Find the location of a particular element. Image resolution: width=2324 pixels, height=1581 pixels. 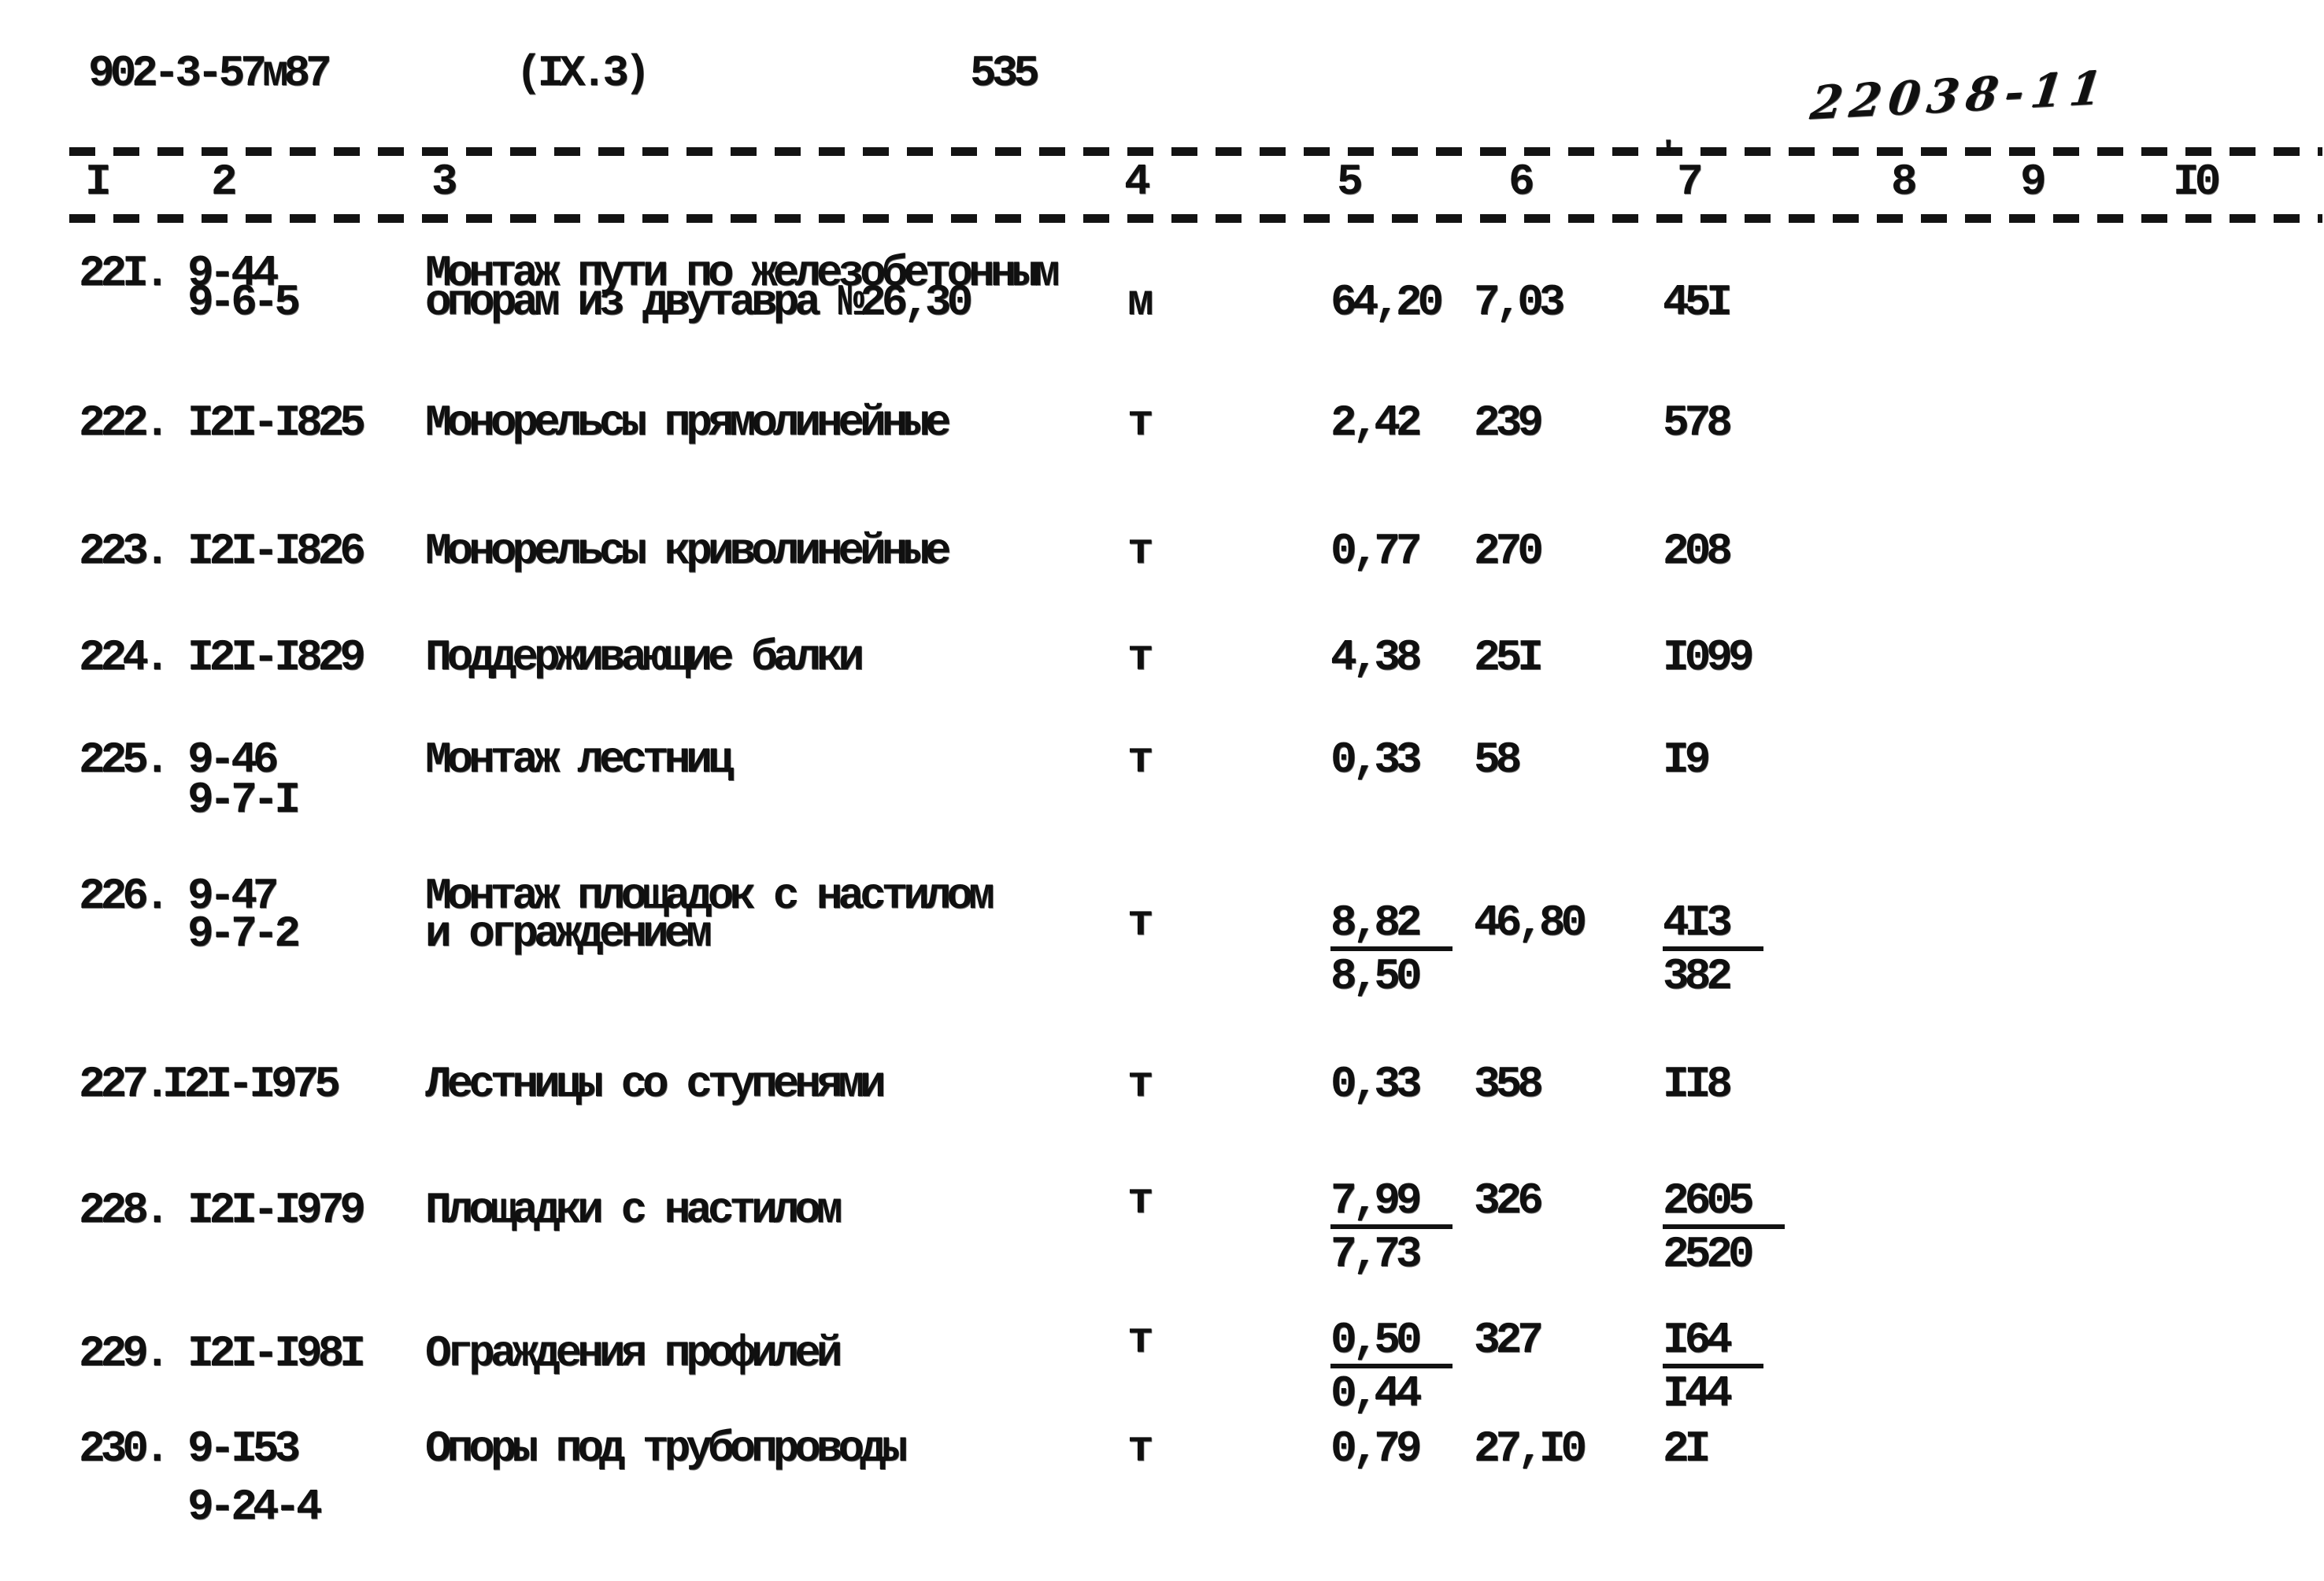

estimate-code: 9-44 is located at coordinates (233, 273).